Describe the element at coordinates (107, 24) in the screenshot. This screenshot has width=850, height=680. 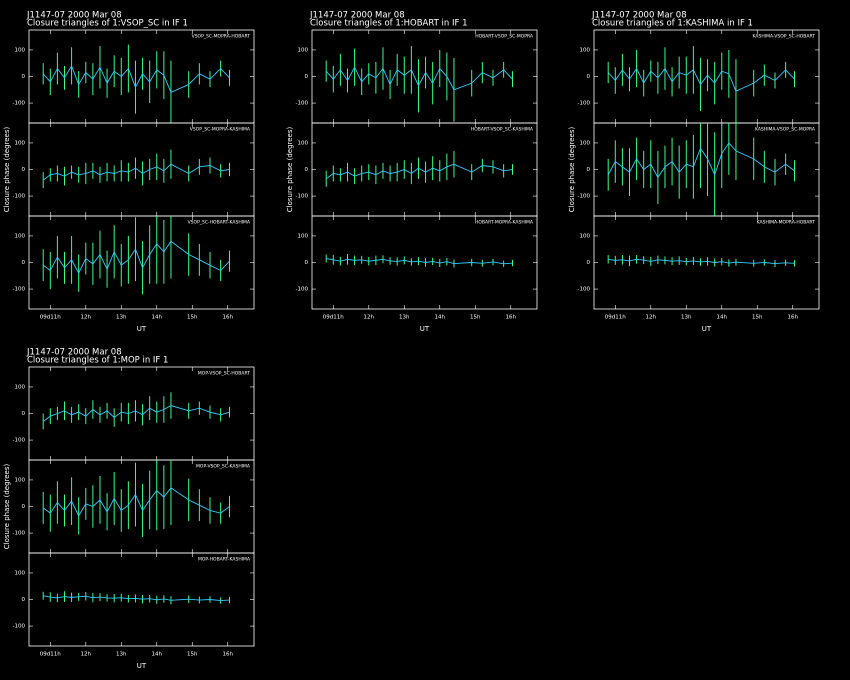
I see `figure-subtitle: Closure triangles of 1:VSOP_SC in IF 1` at that location.